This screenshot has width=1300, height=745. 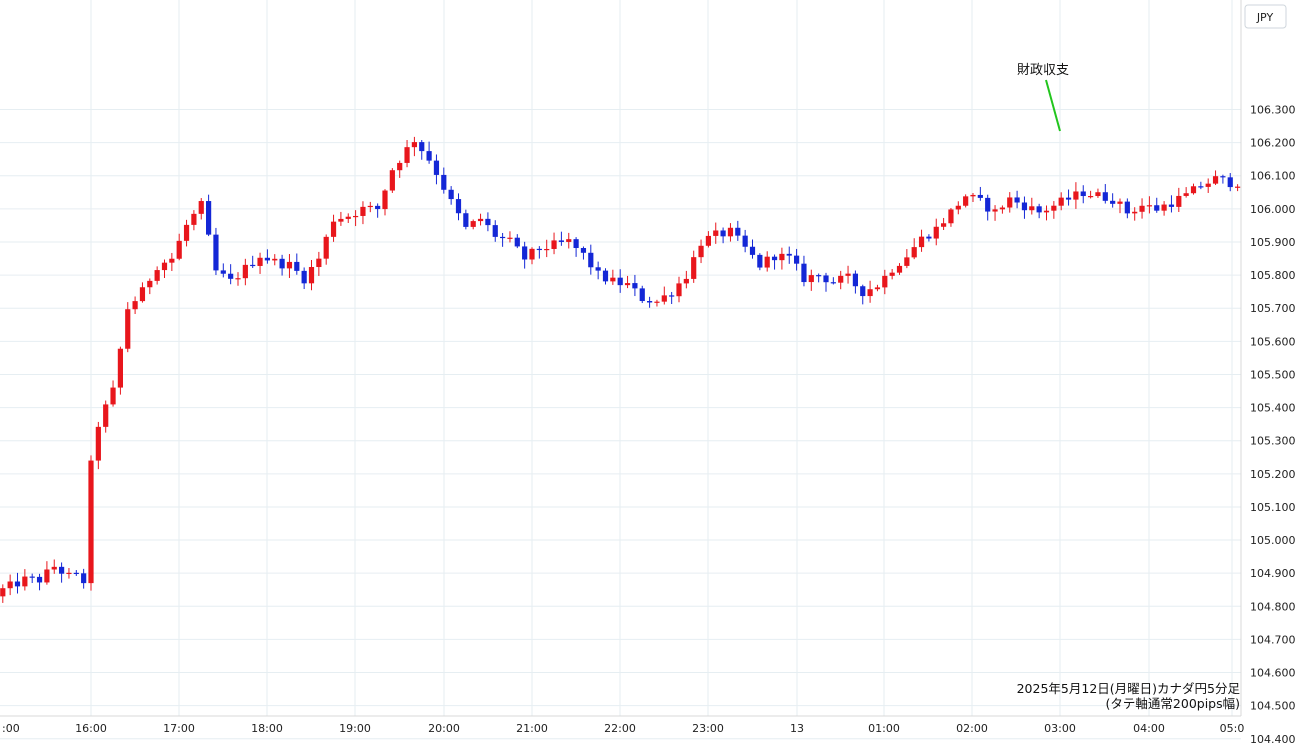 What do you see at coordinates (1273, 540) in the screenshot?
I see `y-tick-label: 105.000` at bounding box center [1273, 540].